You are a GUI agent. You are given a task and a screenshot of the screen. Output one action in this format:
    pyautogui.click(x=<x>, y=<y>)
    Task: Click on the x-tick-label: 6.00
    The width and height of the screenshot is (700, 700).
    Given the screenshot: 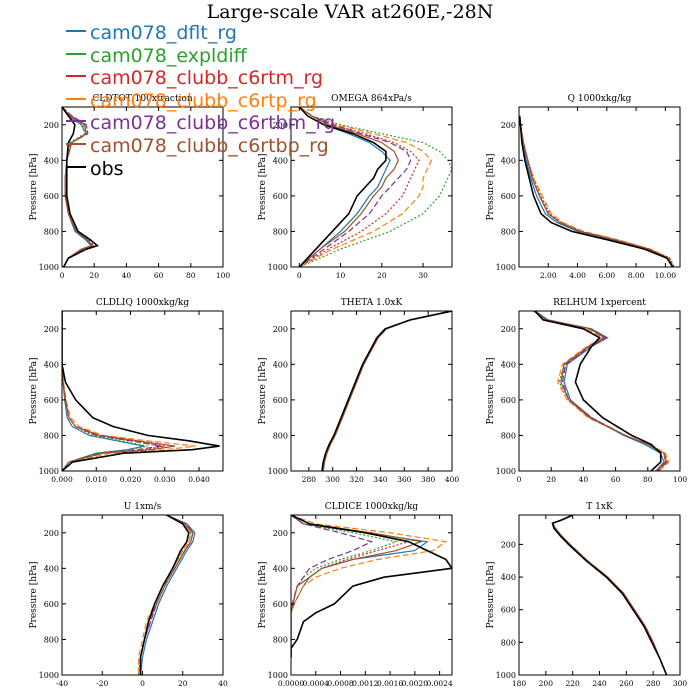 What is the action you would take?
    pyautogui.click(x=606, y=275)
    